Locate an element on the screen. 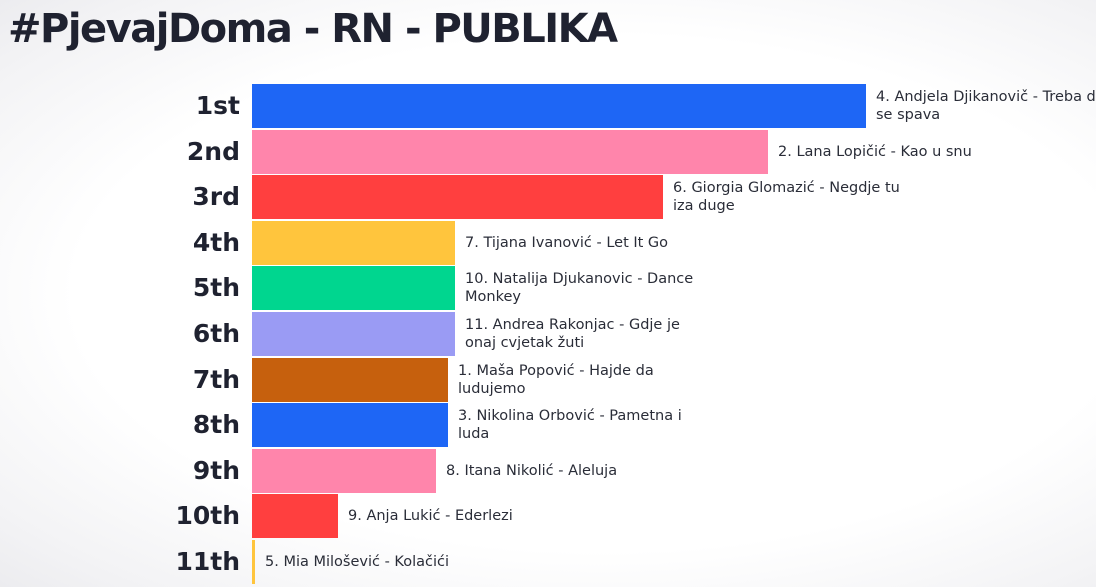 The width and height of the screenshot is (1096, 587). rank-label: 7th is located at coordinates (216, 379).